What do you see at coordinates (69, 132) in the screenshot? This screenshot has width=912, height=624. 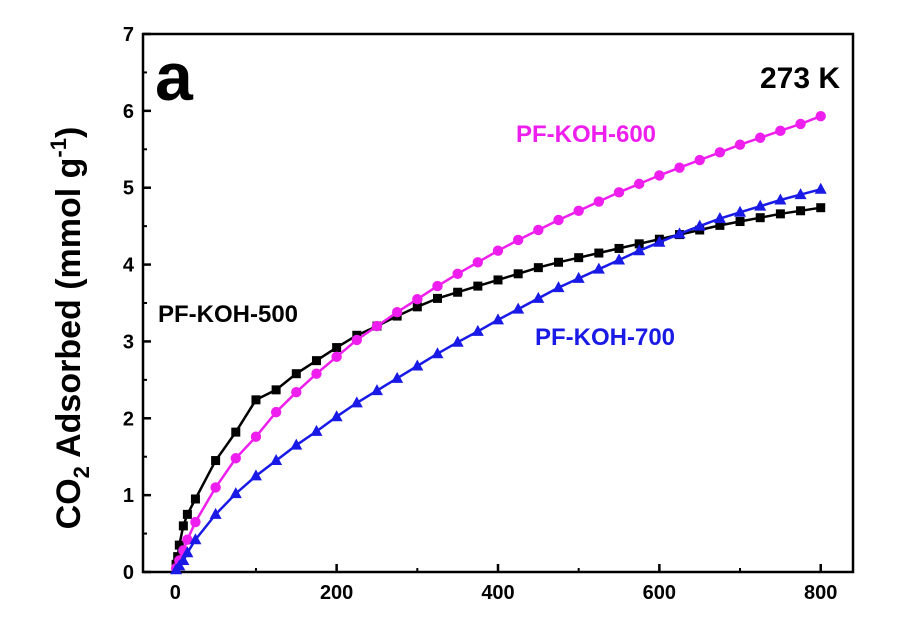 I see `y-axis-label-end: )` at bounding box center [69, 132].